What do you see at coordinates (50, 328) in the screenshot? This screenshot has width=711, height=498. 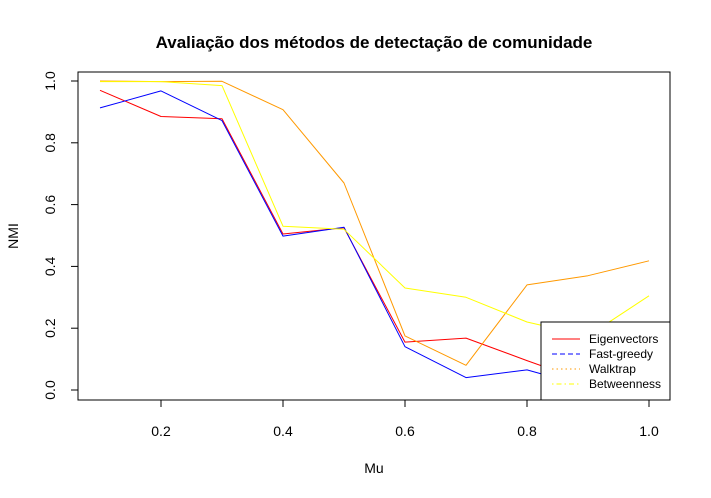 I see `y-tick-label: 0.2` at bounding box center [50, 328].